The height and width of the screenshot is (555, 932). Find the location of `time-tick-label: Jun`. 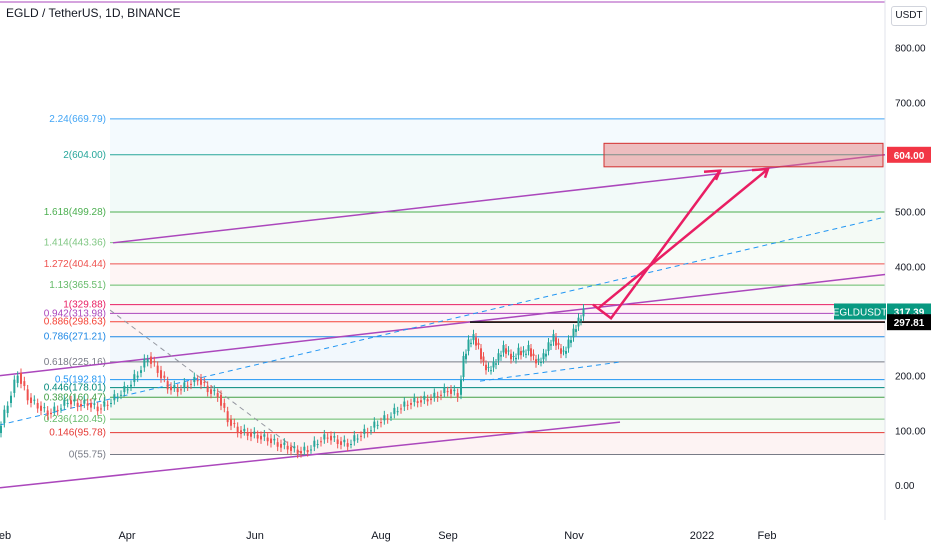

time-tick-label: Jun is located at coordinates (255, 536).